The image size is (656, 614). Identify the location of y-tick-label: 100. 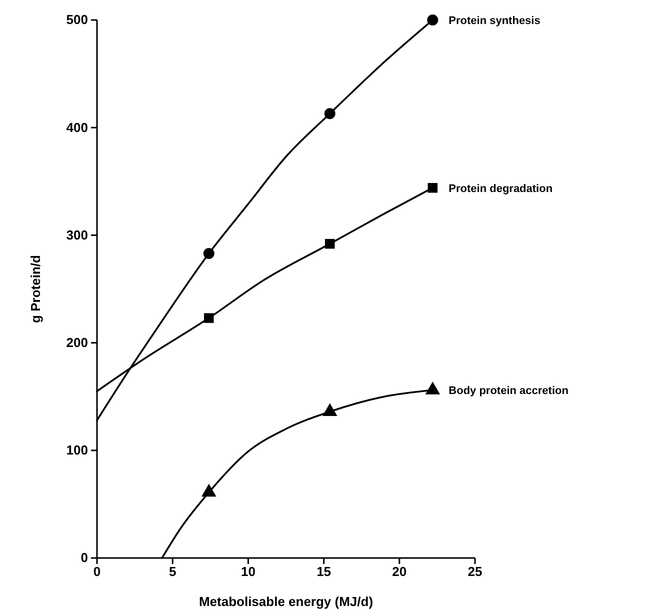
(77, 450).